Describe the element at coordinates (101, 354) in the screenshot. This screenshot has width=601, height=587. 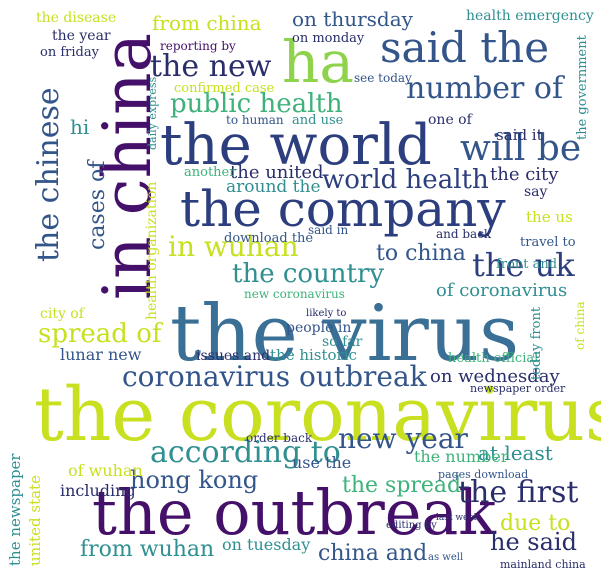
I see `word-lunar-new: lunar new` at that location.